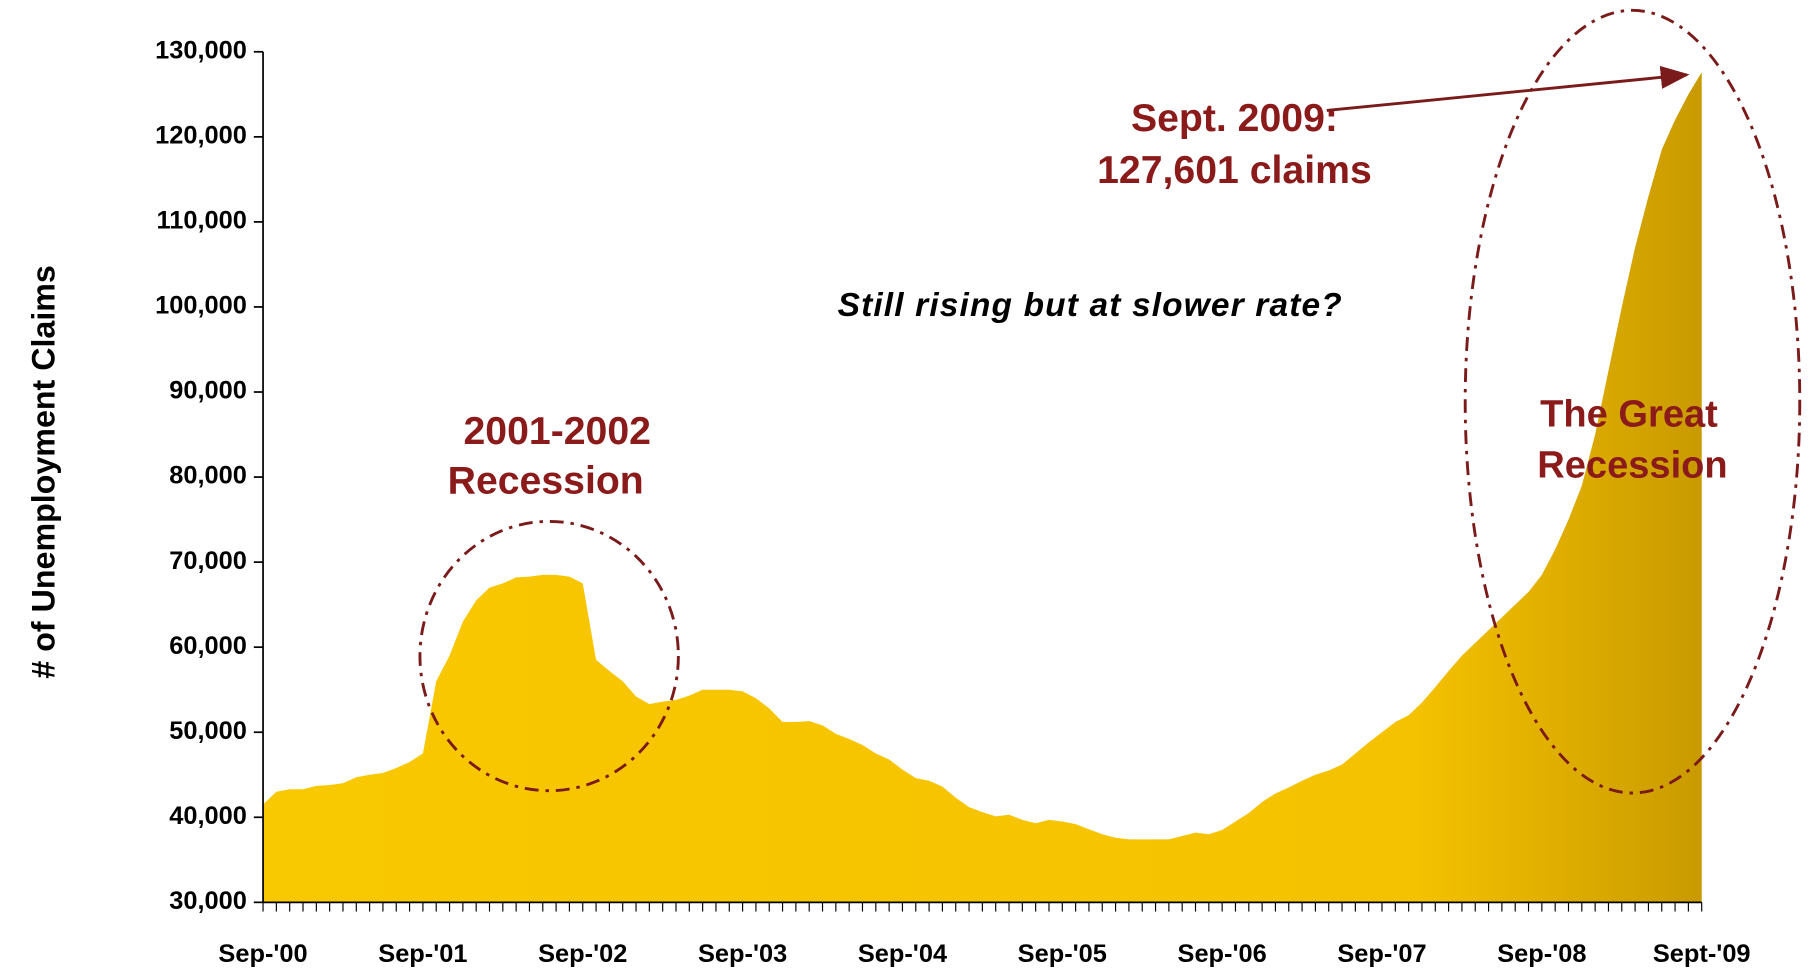  What do you see at coordinates (201, 306) in the screenshot?
I see `y-tick-label: 100,000` at bounding box center [201, 306].